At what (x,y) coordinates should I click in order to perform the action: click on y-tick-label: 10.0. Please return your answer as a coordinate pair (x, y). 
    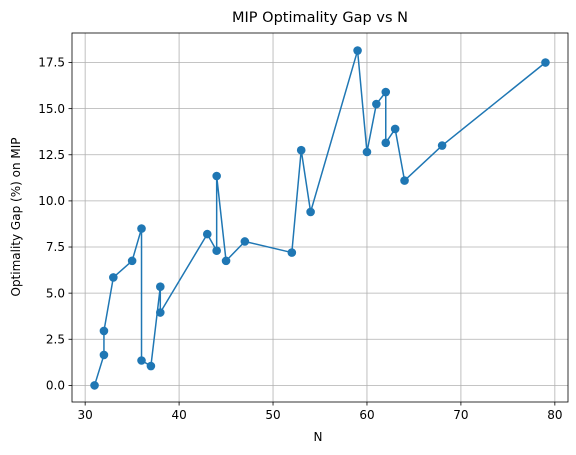
    Looking at the image, I should click on (51, 201).